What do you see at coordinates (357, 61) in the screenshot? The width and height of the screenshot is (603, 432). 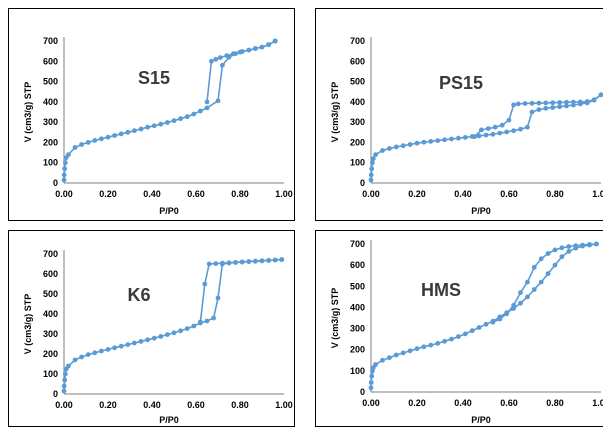 I see `y-tick-label: 600` at bounding box center [357, 61].